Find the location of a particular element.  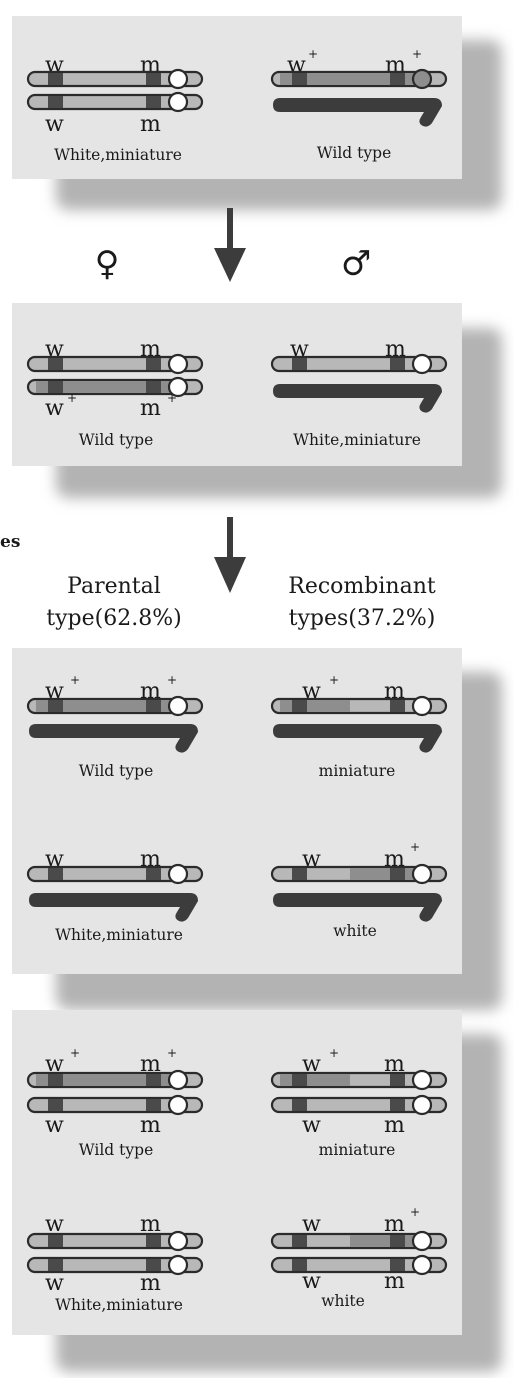

recombinant-heading-line1: Recombinant is located at coordinates (362, 586).